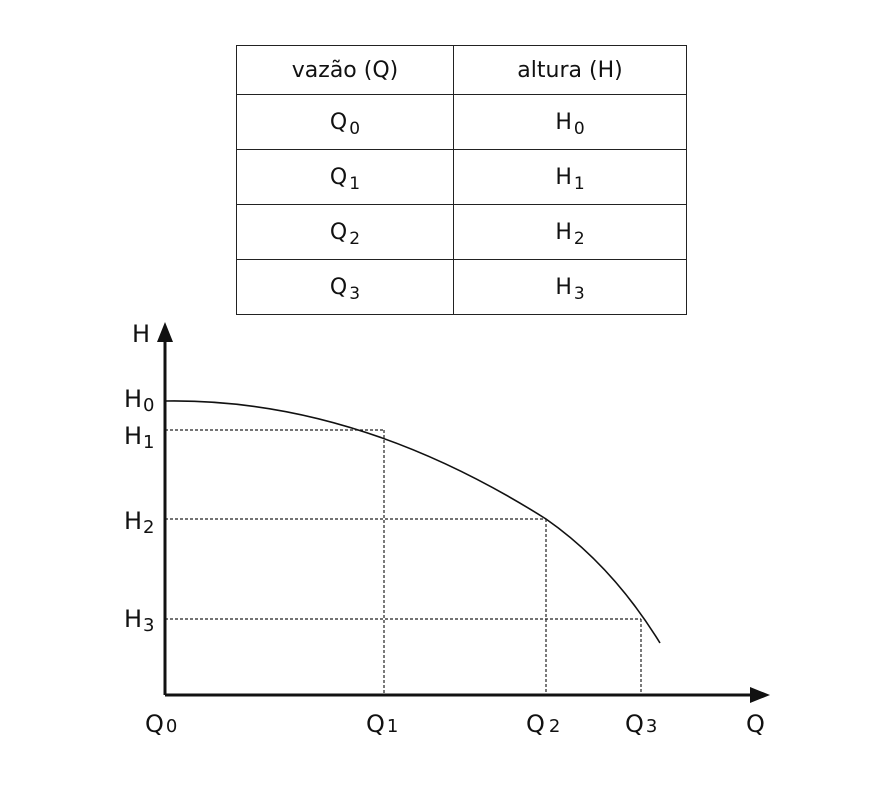 The image size is (886, 786). I want to click on cell-q-sub: 0, so click(355, 128).